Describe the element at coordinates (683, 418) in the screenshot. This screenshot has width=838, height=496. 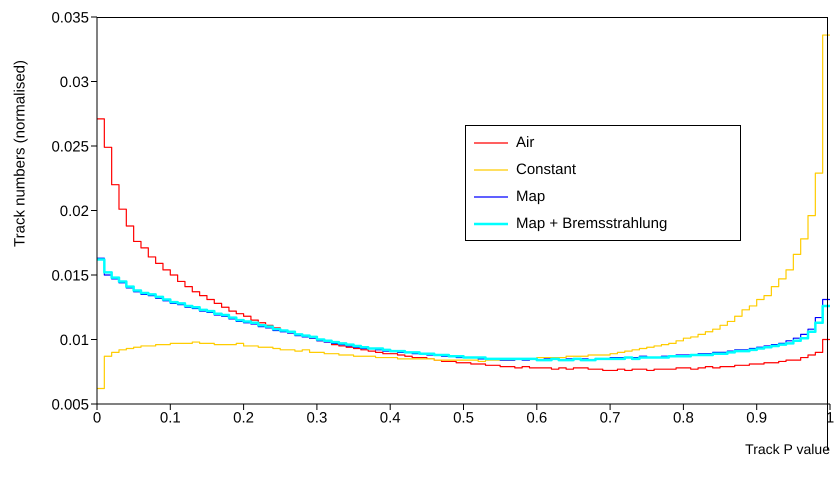
I see `x-tick-label: 0.8` at that location.